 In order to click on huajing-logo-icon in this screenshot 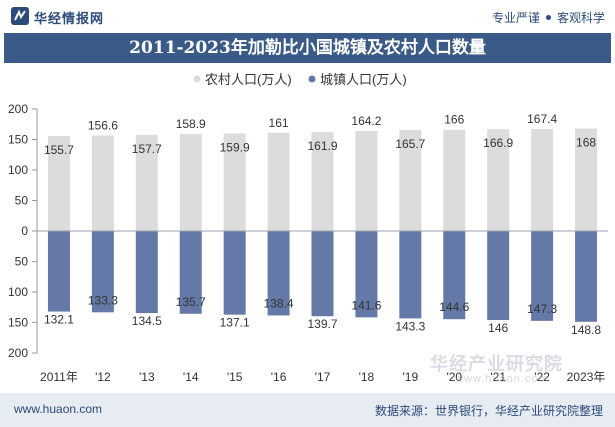, I will do `click(20, 16)`.